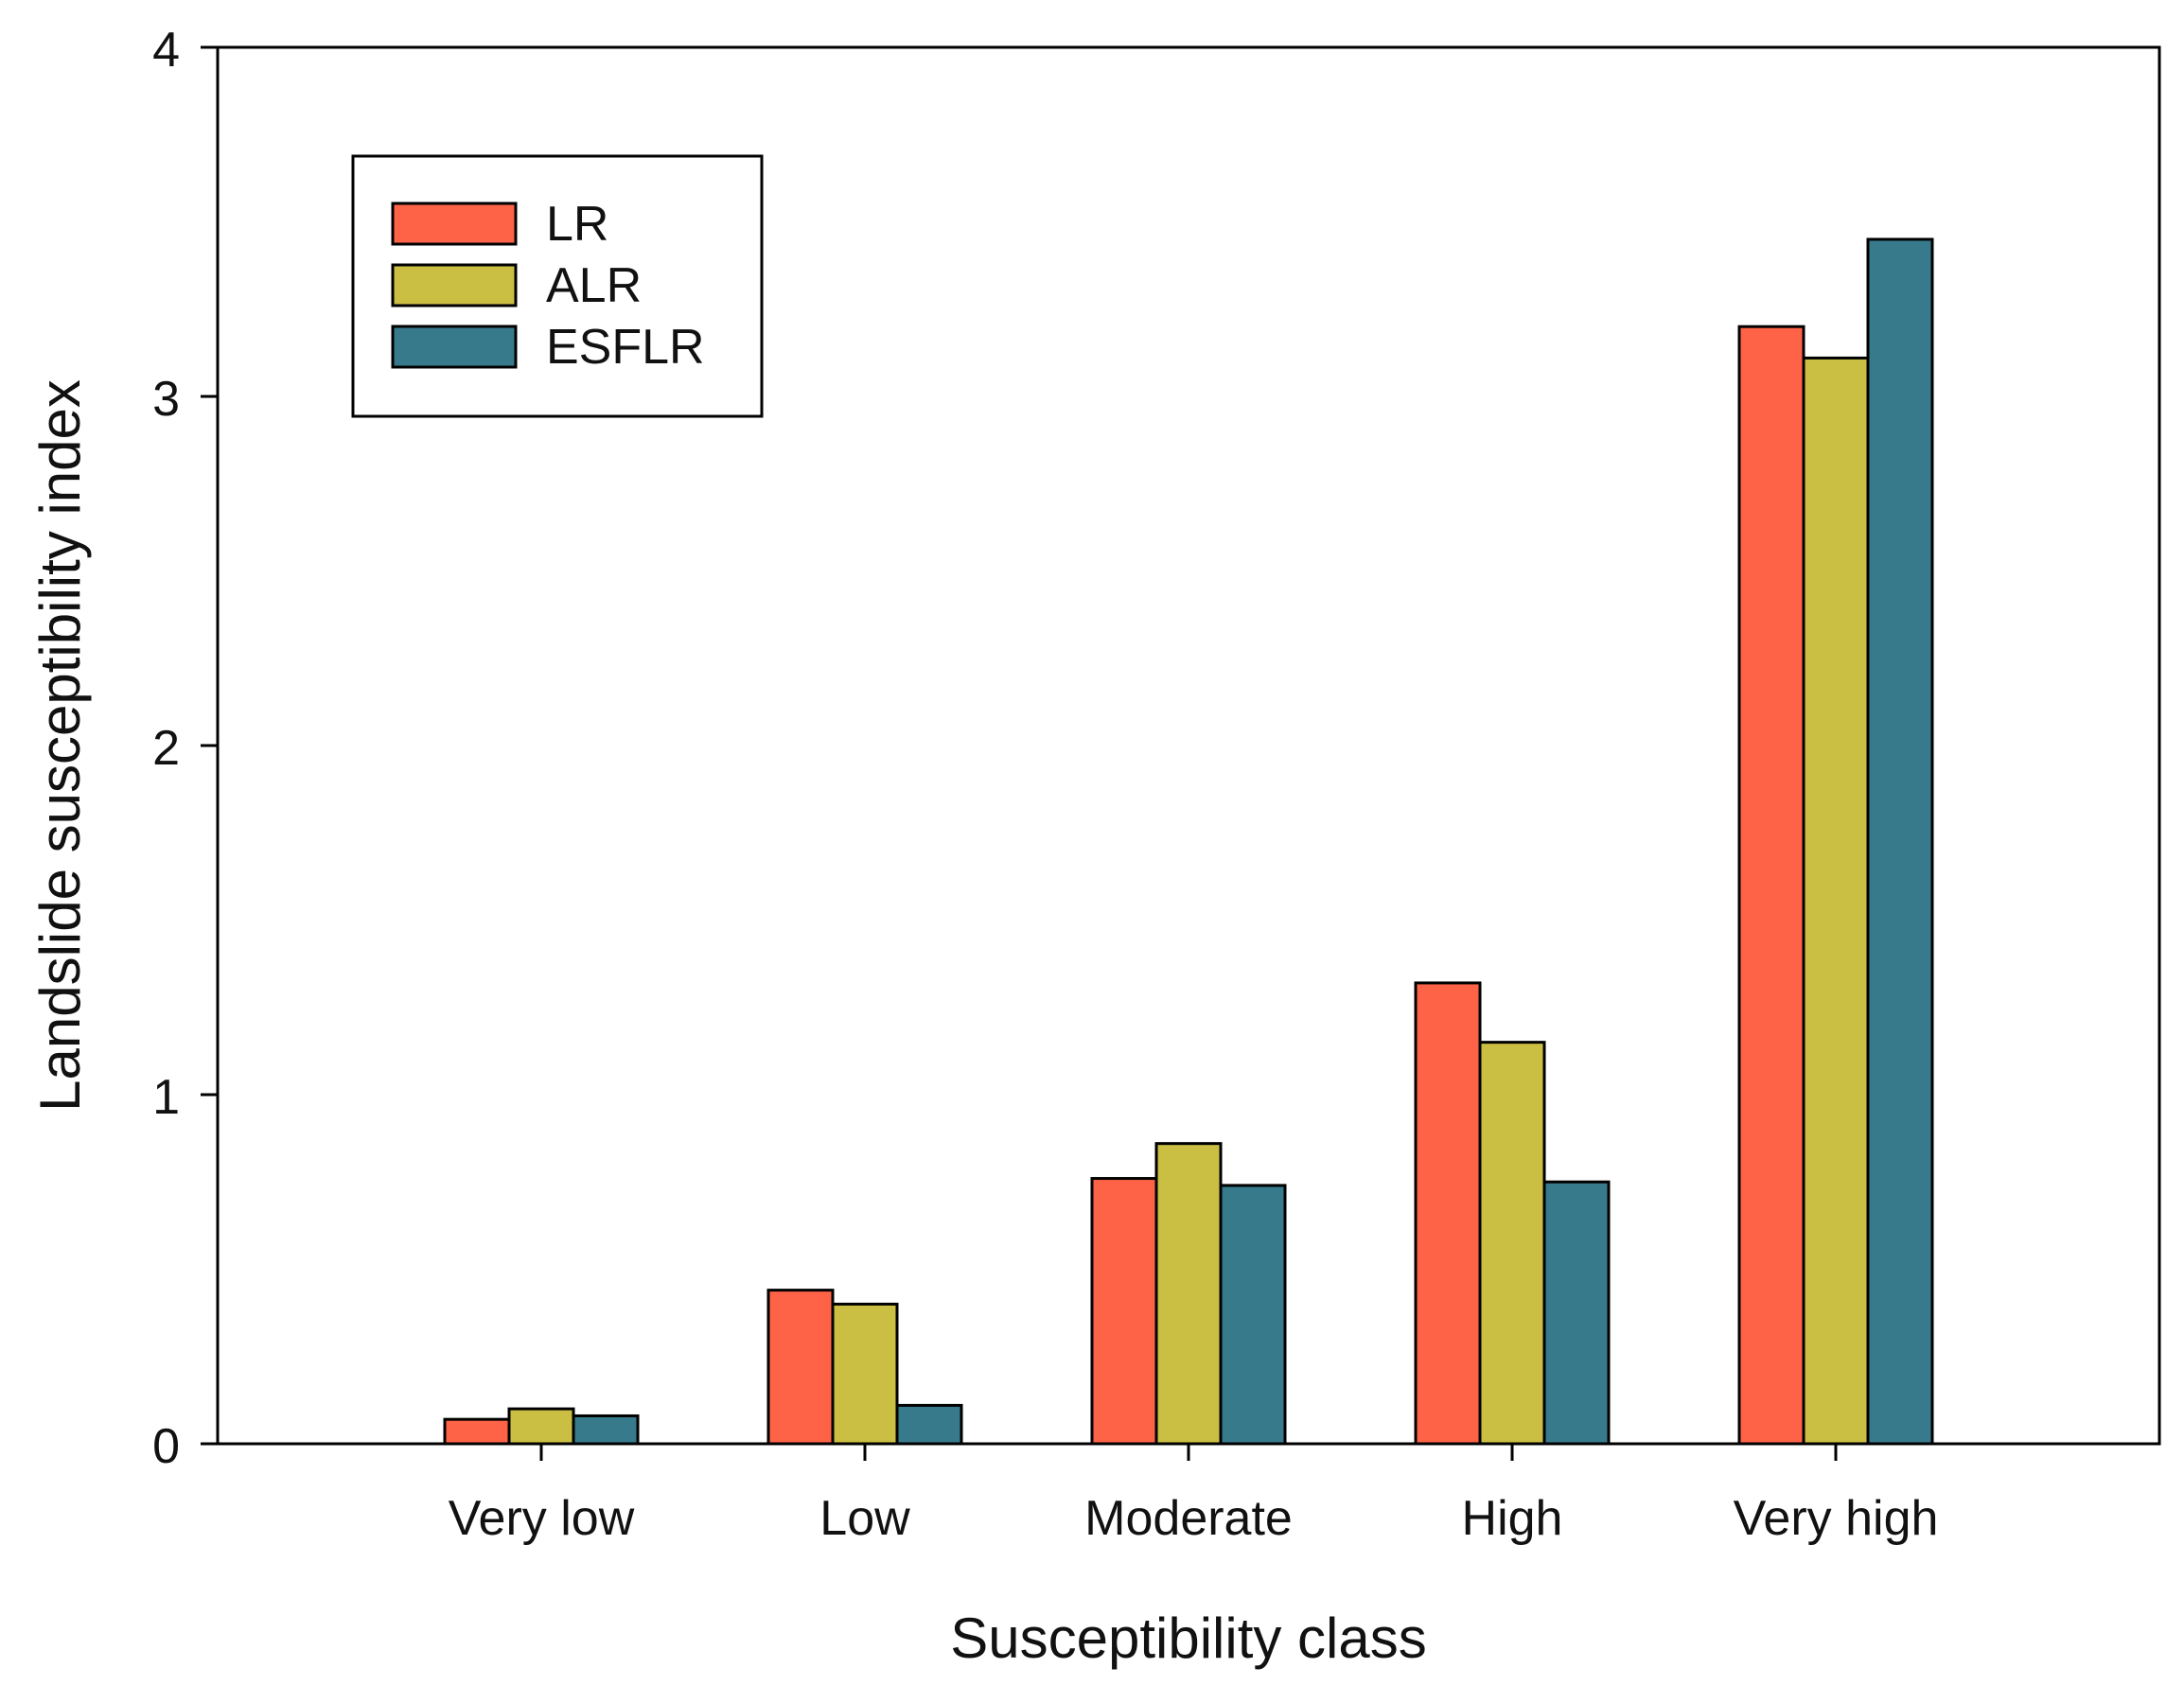  Describe the element at coordinates (542, 1518) in the screenshot. I see `x-tick-label: Very low` at that location.